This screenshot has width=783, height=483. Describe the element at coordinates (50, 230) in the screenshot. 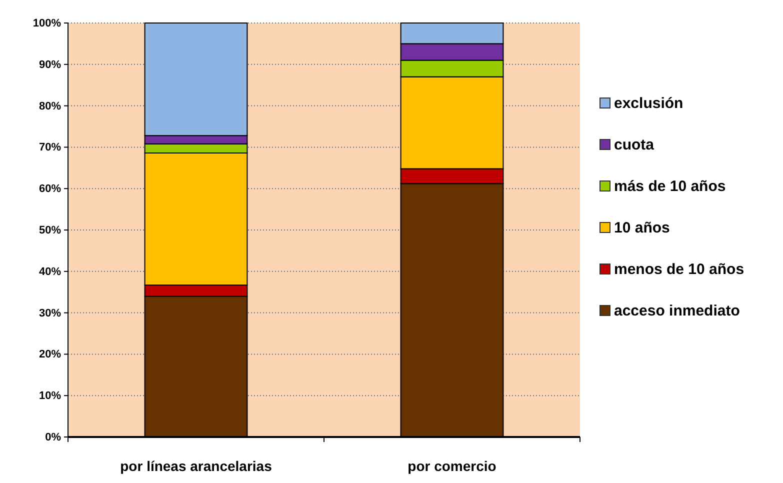

I see `y-tick-label: 50%` at that location.